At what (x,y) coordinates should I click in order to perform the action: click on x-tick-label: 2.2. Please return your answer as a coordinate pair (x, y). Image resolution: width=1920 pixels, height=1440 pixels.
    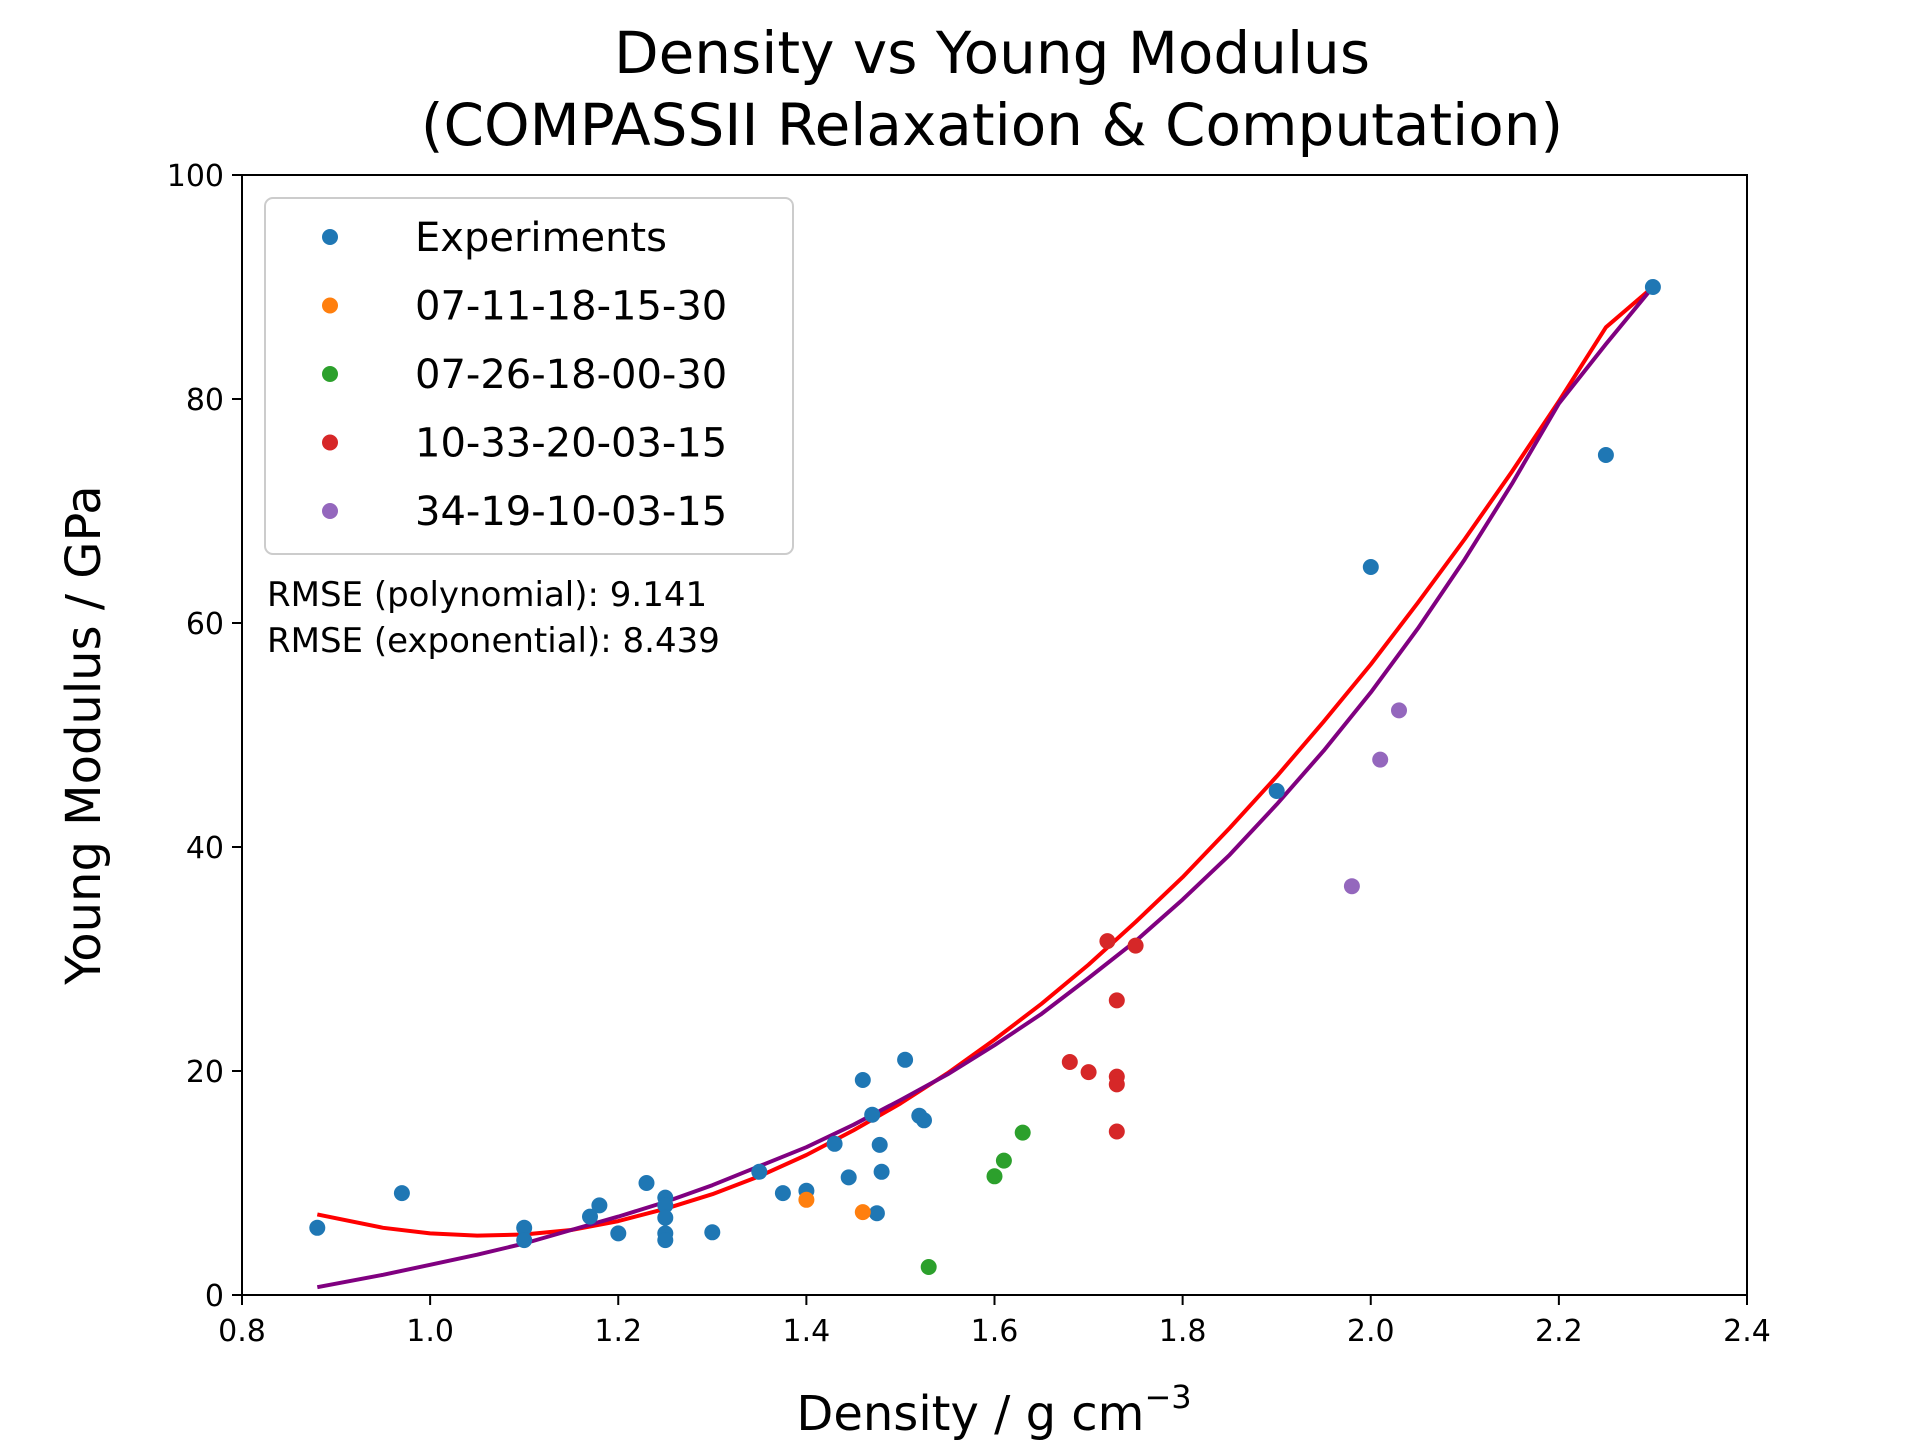
    Looking at the image, I should click on (1559, 1331).